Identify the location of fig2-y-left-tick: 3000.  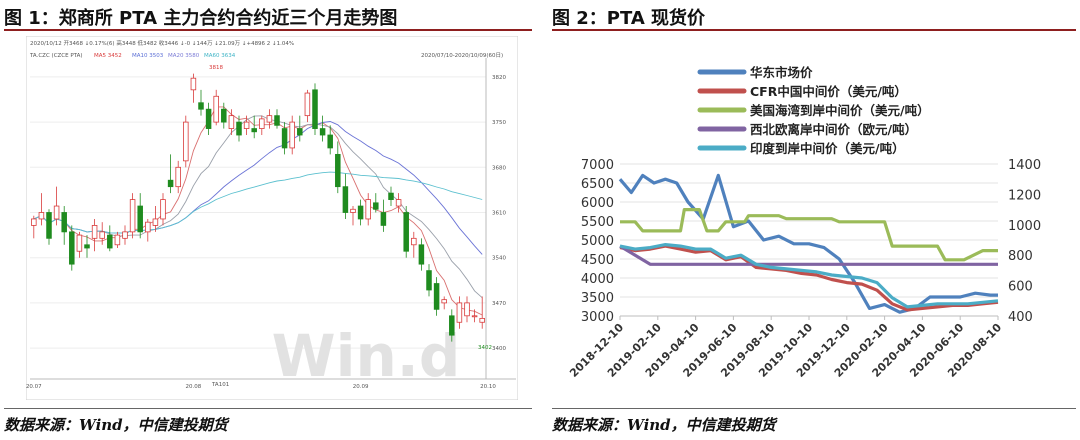
(597, 317).